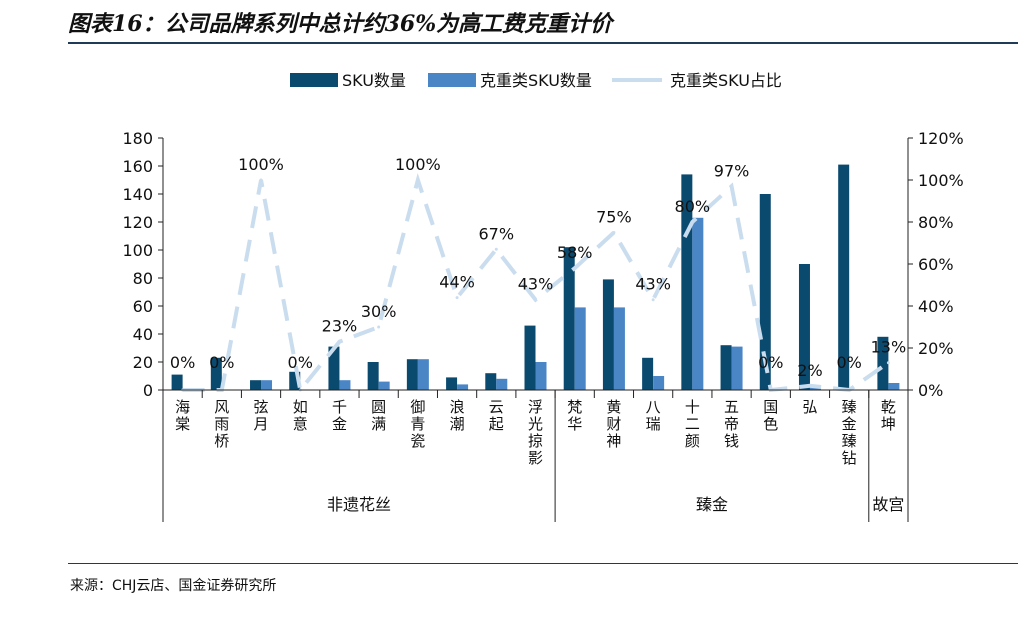 The width and height of the screenshot is (1020, 630). What do you see at coordinates (575, 252) in the screenshot?
I see `share-data-label: 58%` at bounding box center [575, 252].